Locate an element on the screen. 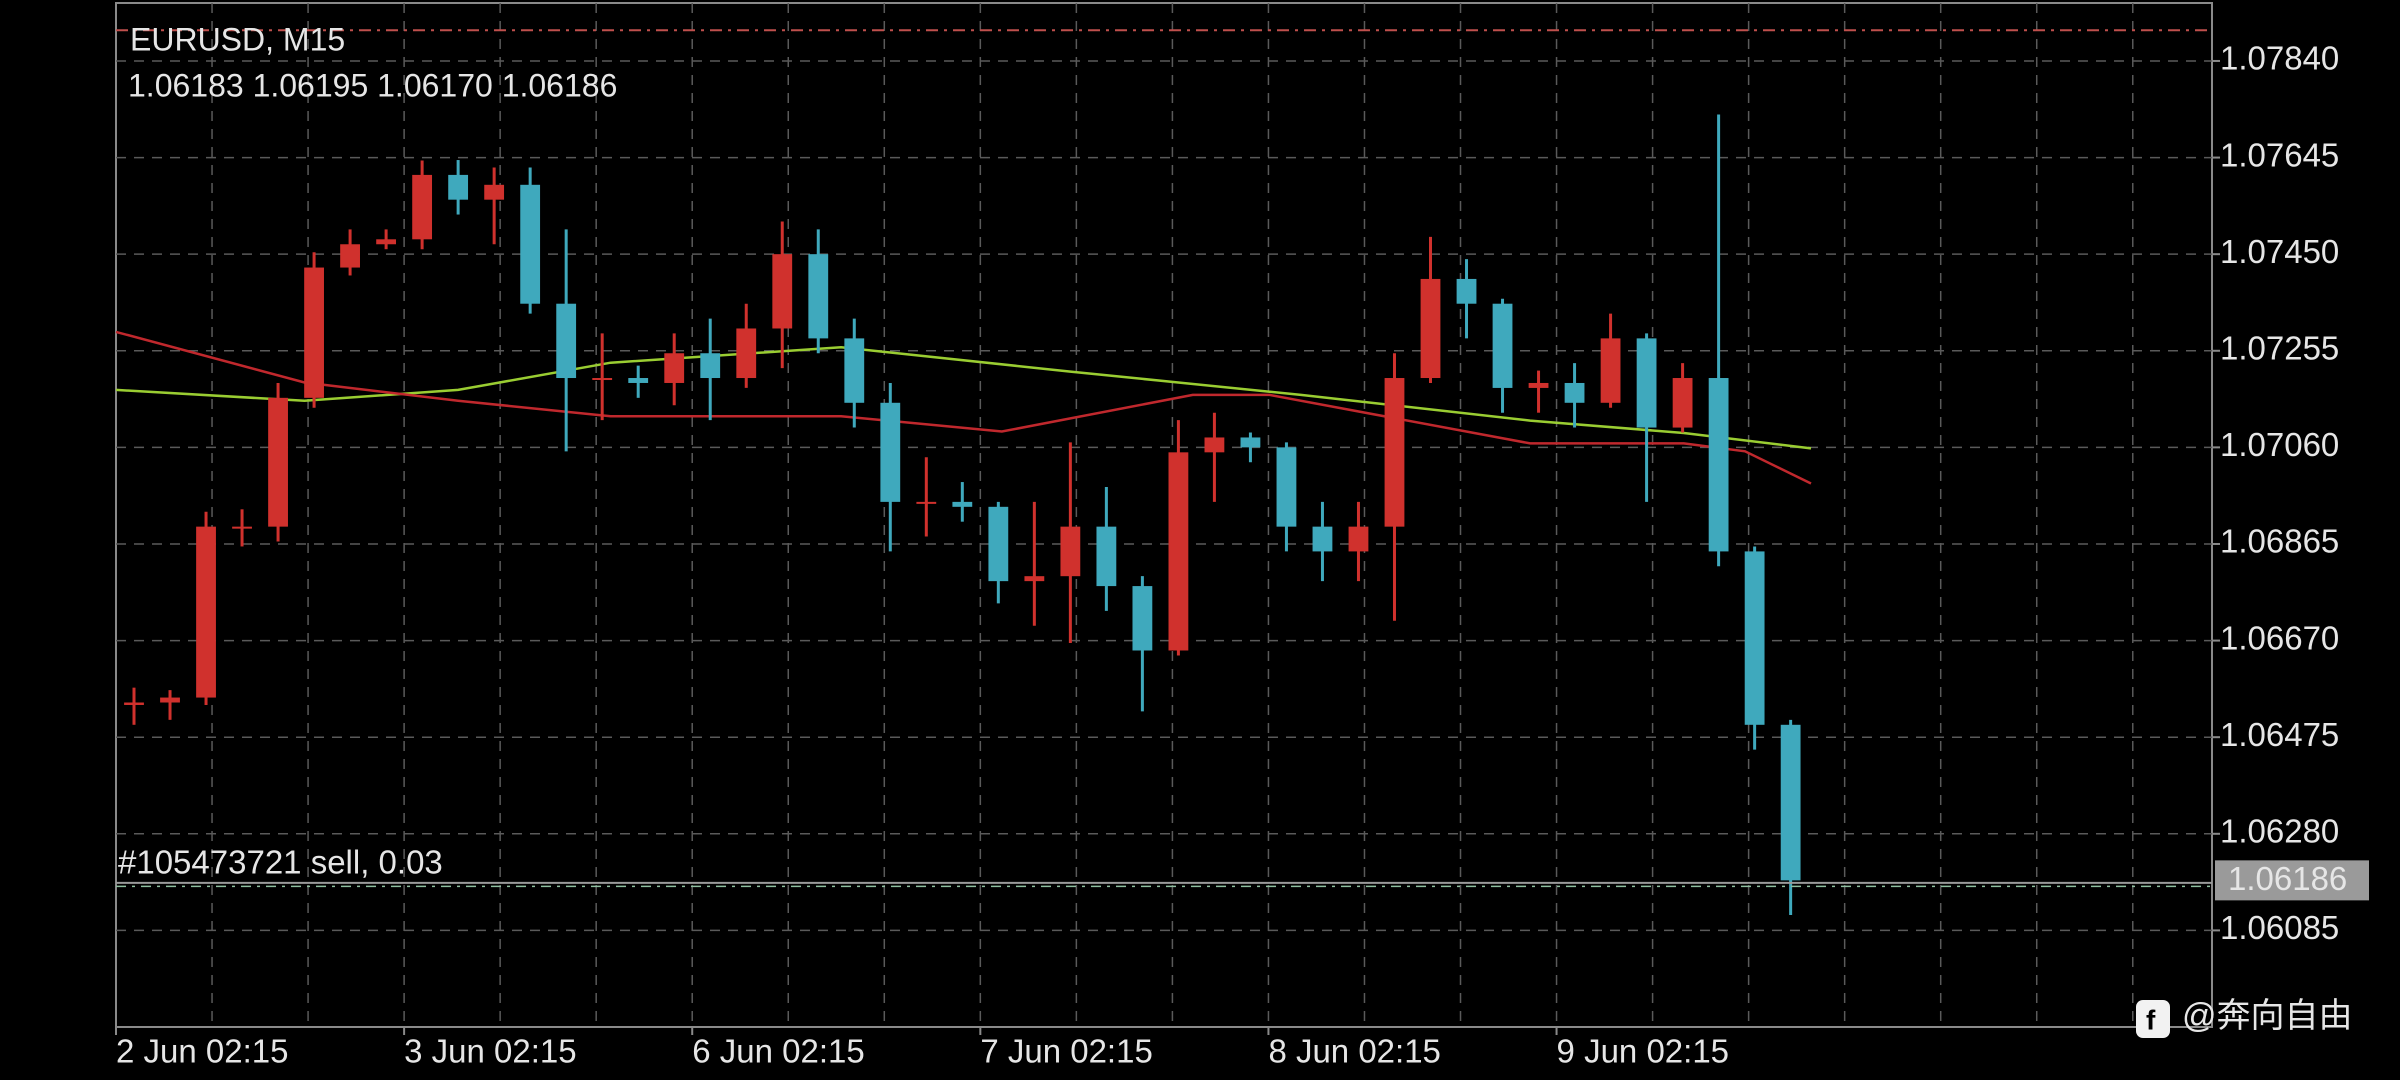 The height and width of the screenshot is (1080, 2400). y-tick-label: 1.06475 is located at coordinates (2279, 734).